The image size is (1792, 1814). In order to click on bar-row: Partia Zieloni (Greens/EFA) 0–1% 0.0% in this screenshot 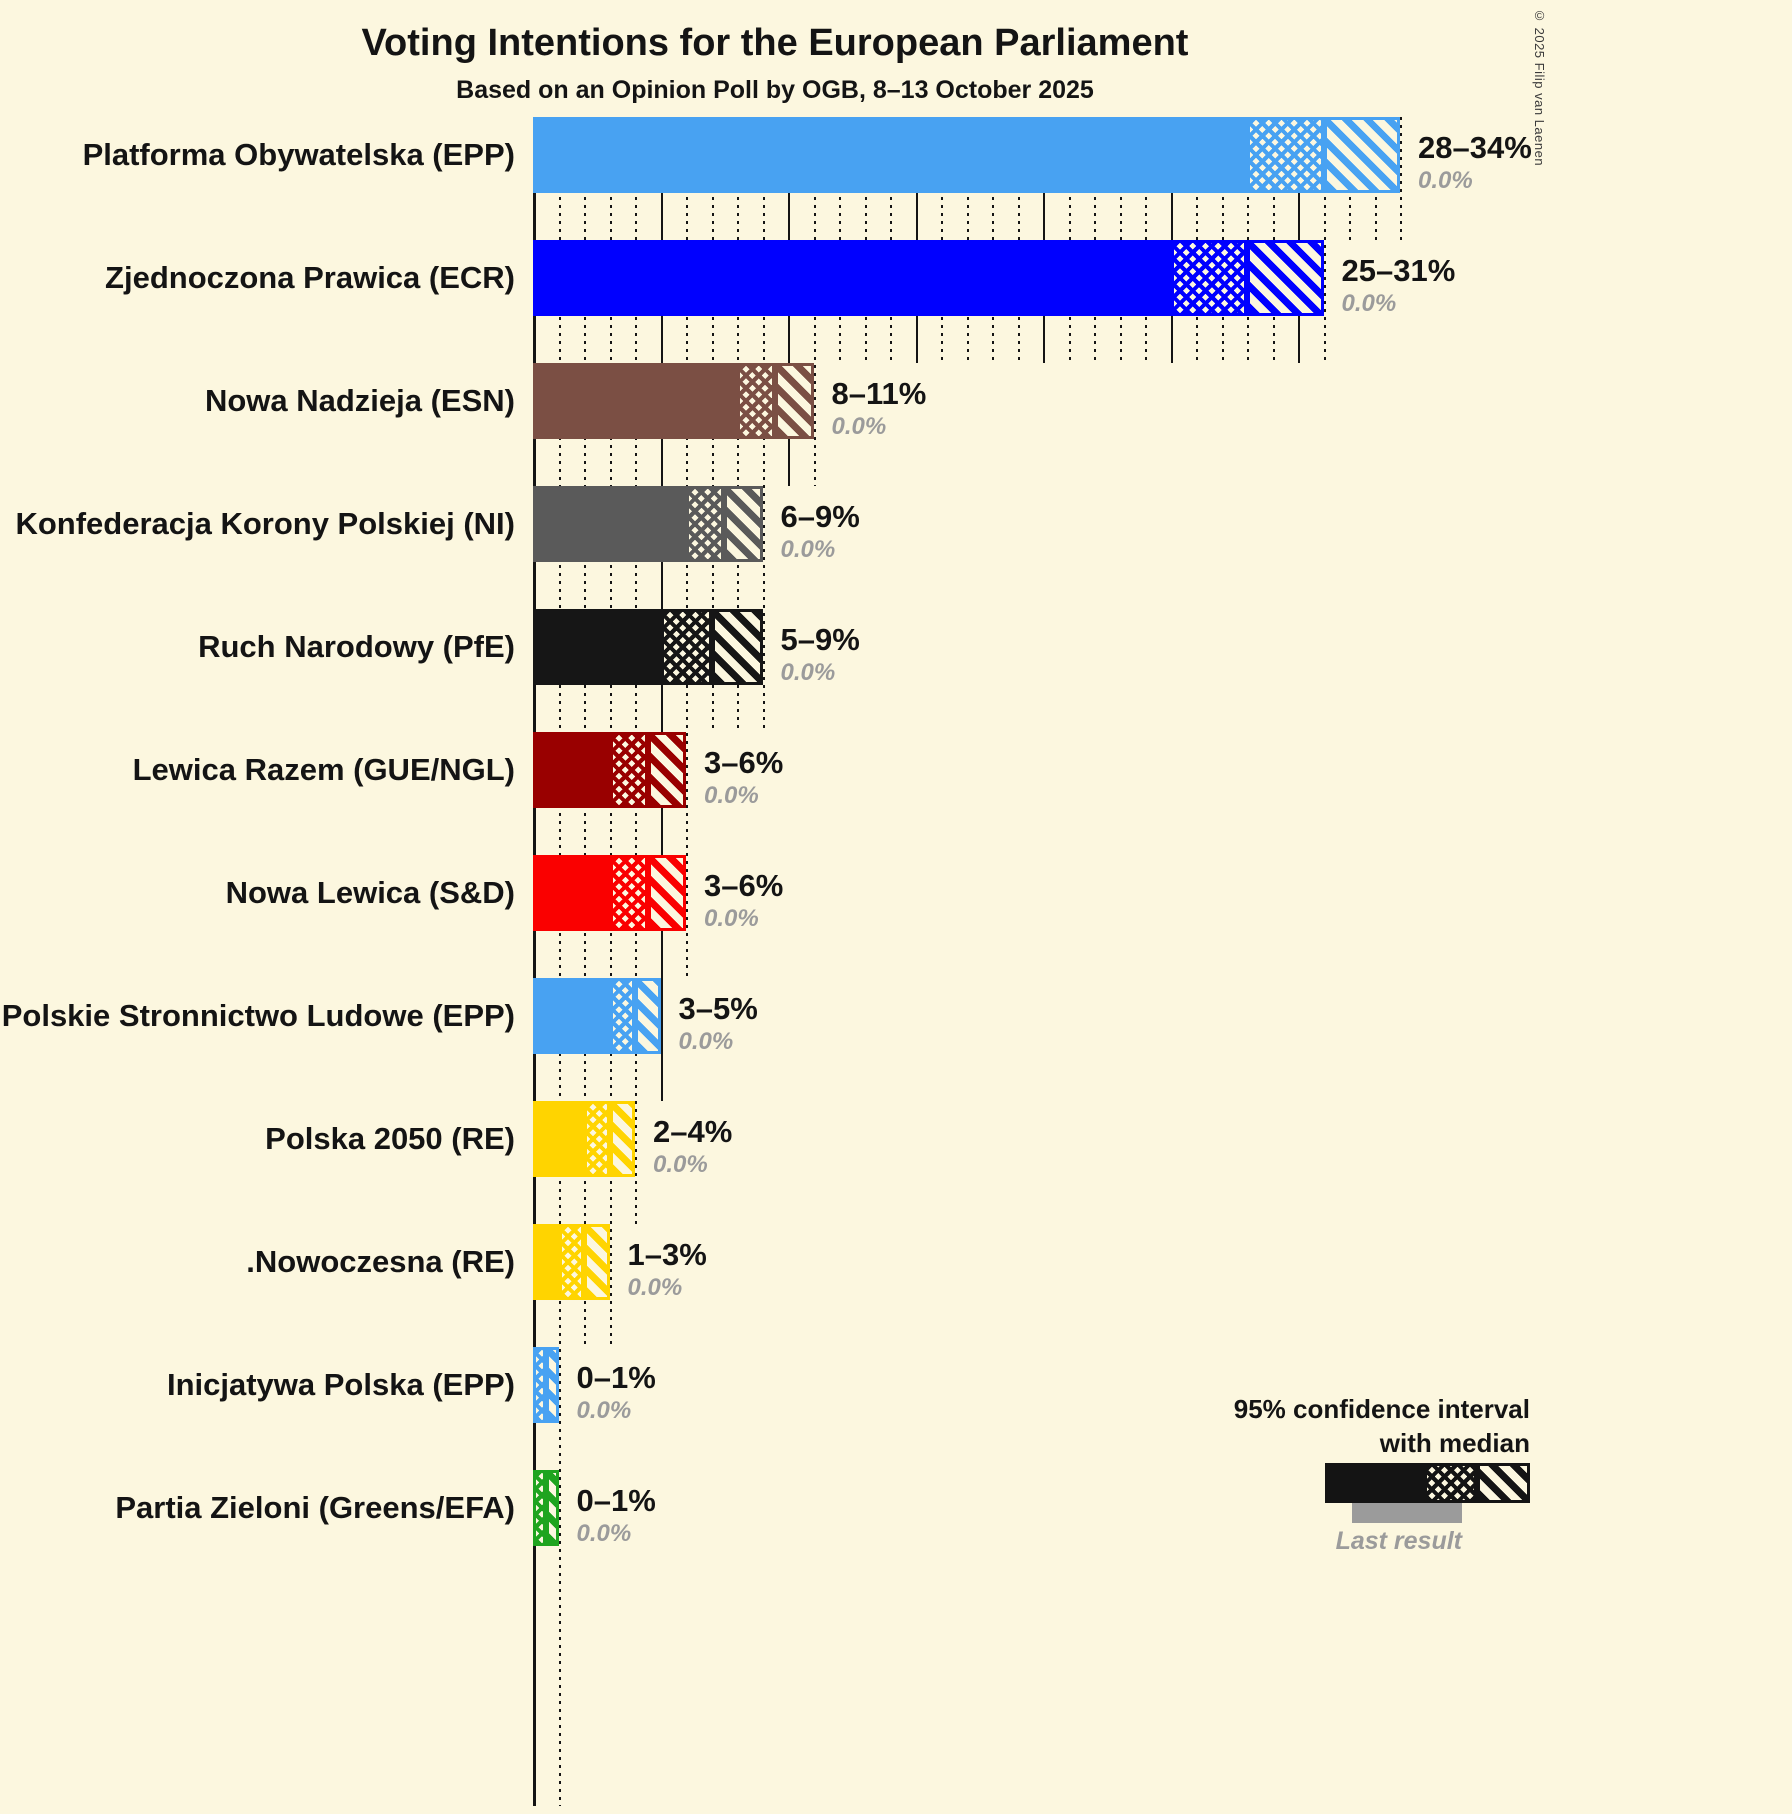, I will do `click(896, 1509)`.